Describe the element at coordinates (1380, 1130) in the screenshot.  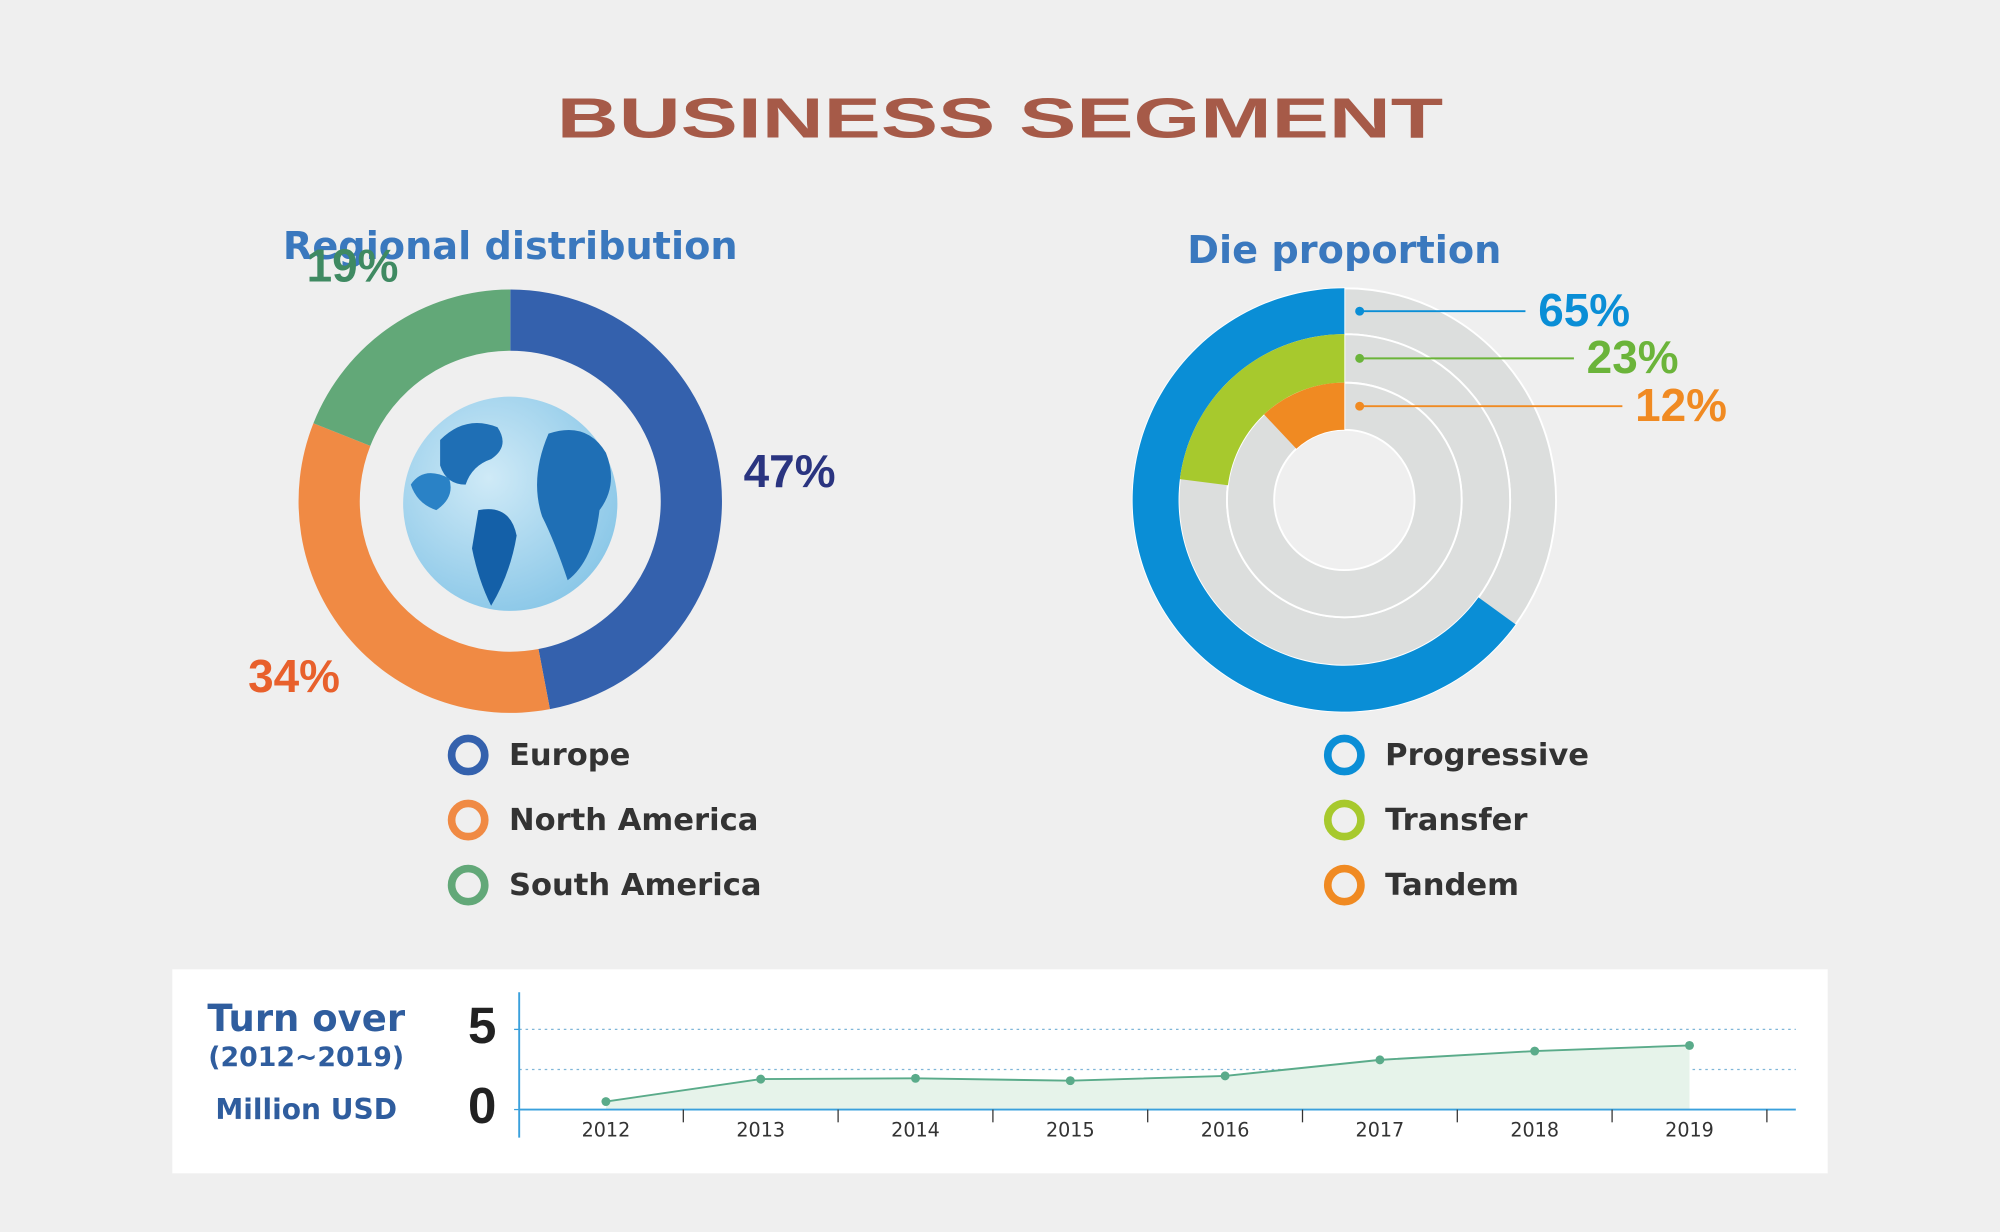
I see `x-tick-label: 2017` at that location.